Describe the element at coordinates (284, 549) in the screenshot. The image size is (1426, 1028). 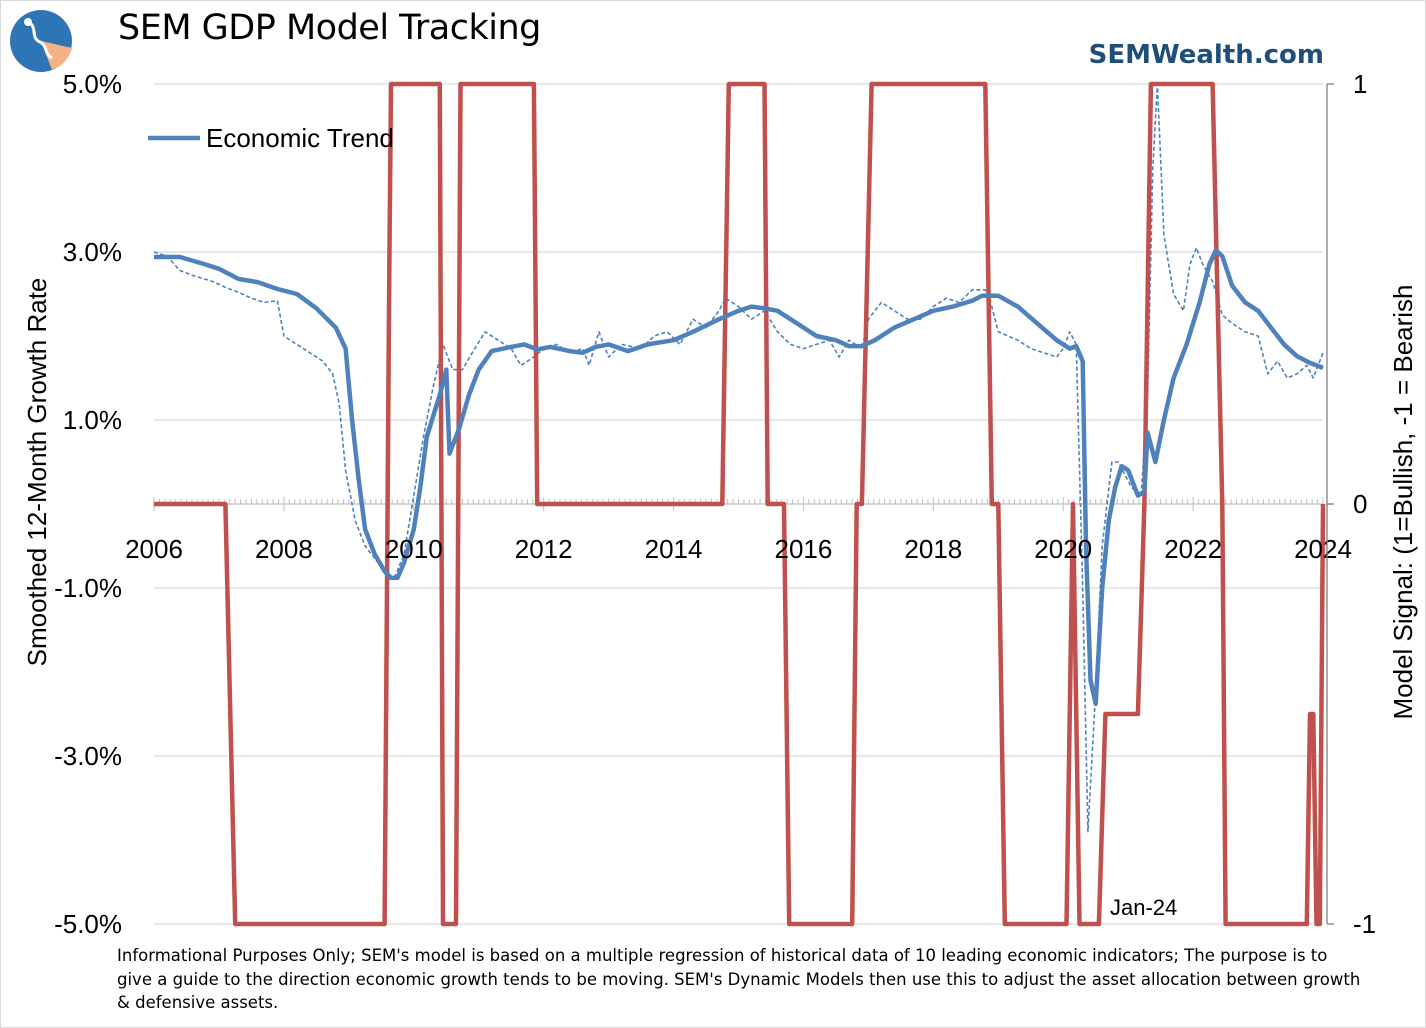
I see `x-tick-label: 2008` at that location.